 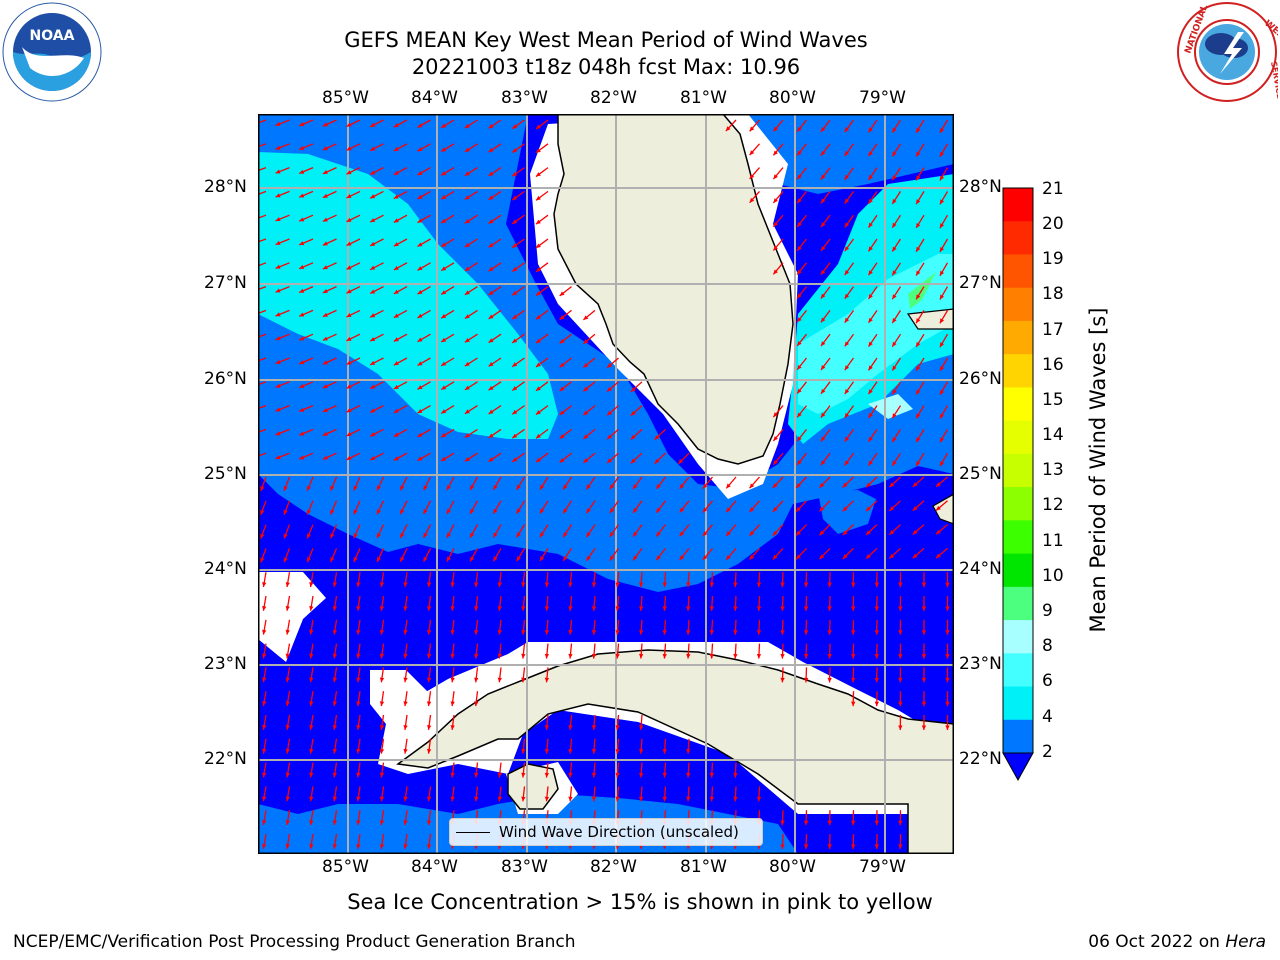 What do you see at coordinates (1228, 54) in the screenshot?
I see `nws-logo-icon: NATIONAL WEATHER SERVICE` at bounding box center [1228, 54].